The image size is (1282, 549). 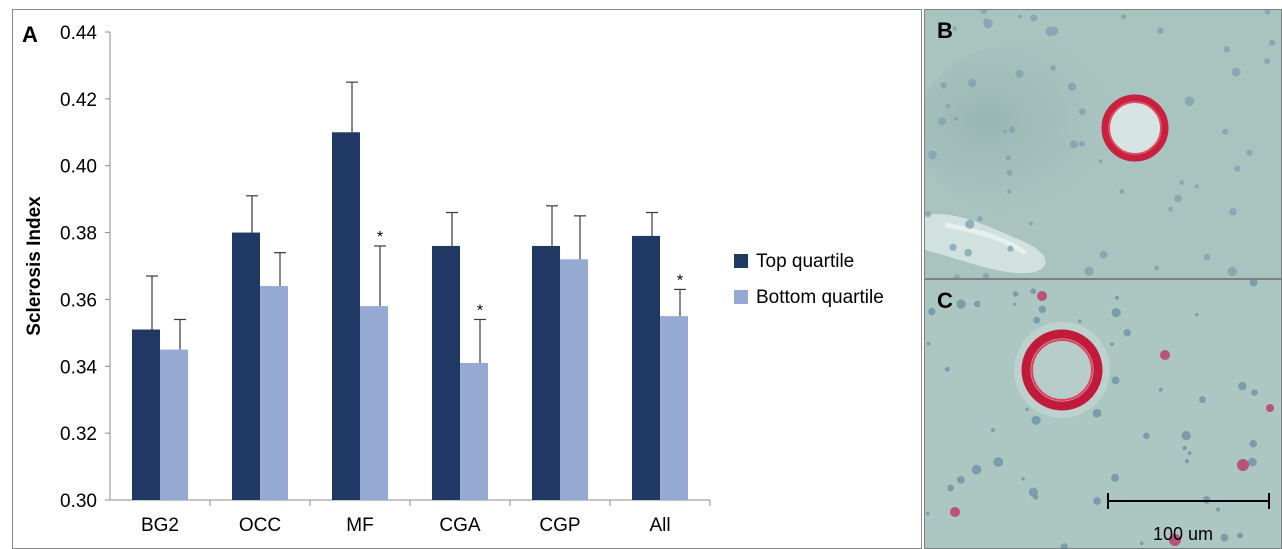 What do you see at coordinates (945, 300) in the screenshot?
I see `panel-c-label: C` at bounding box center [945, 300].